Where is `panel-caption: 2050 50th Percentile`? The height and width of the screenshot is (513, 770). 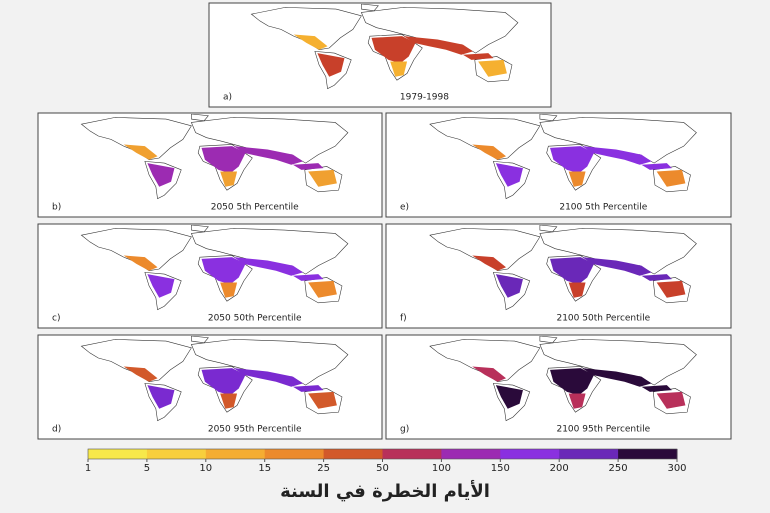
panel-caption: 2050 50th Percentile is located at coordinates (255, 319).